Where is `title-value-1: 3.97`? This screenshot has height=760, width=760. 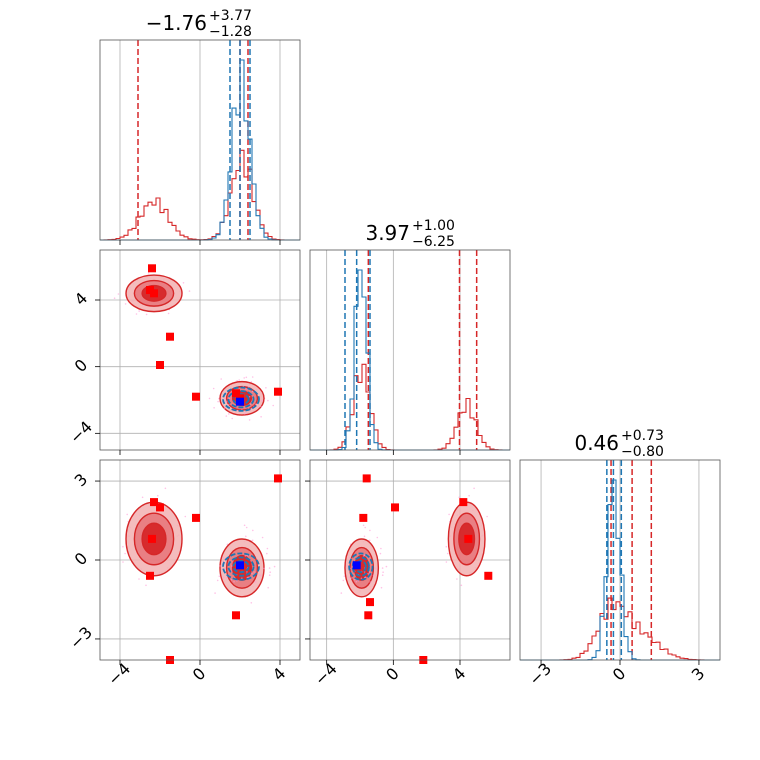 title-value-1: 3.97 is located at coordinates (387, 233).